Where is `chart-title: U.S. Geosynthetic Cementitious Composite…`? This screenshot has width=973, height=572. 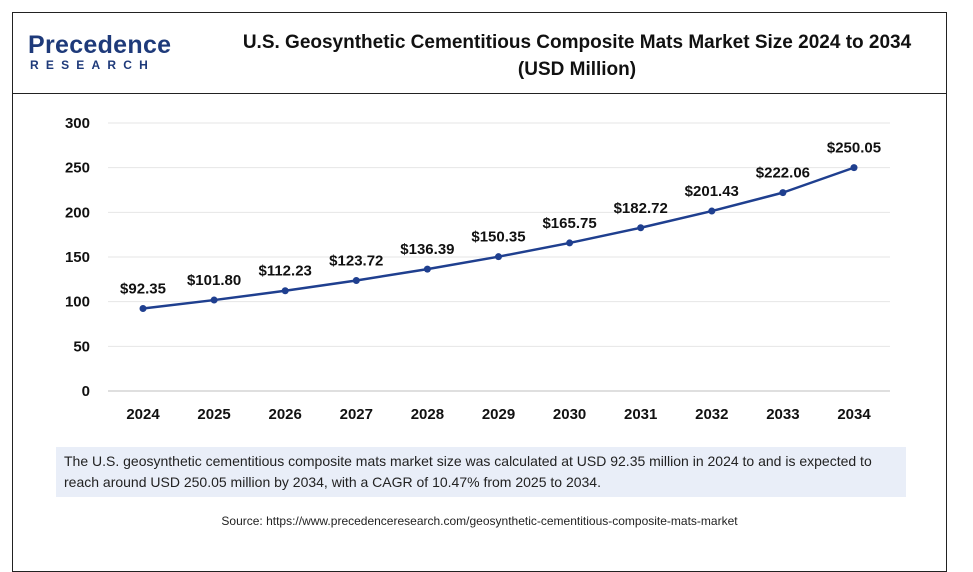
chart-title: U.S. Geosynthetic Cementitious Composite… is located at coordinates (577, 56).